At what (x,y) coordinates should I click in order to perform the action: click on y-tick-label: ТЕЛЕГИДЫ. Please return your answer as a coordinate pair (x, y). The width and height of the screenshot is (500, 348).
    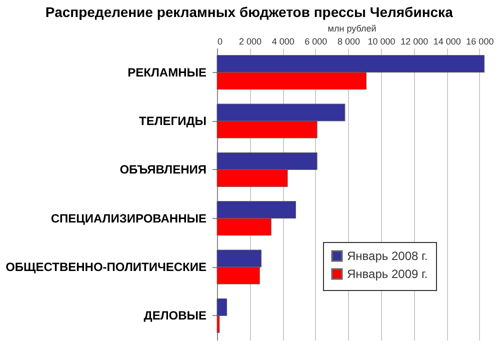
    Looking at the image, I should click on (172, 121).